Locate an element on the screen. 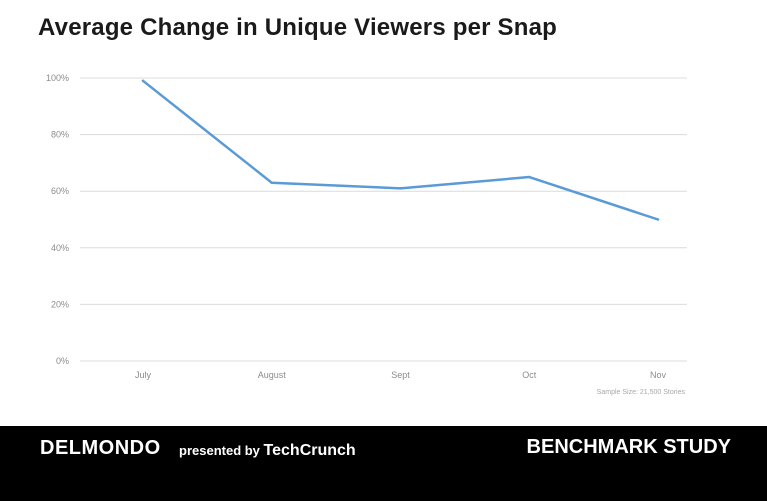 Image resolution: width=767 pixels, height=501 pixels. data-point-sept is located at coordinates (400, 188).